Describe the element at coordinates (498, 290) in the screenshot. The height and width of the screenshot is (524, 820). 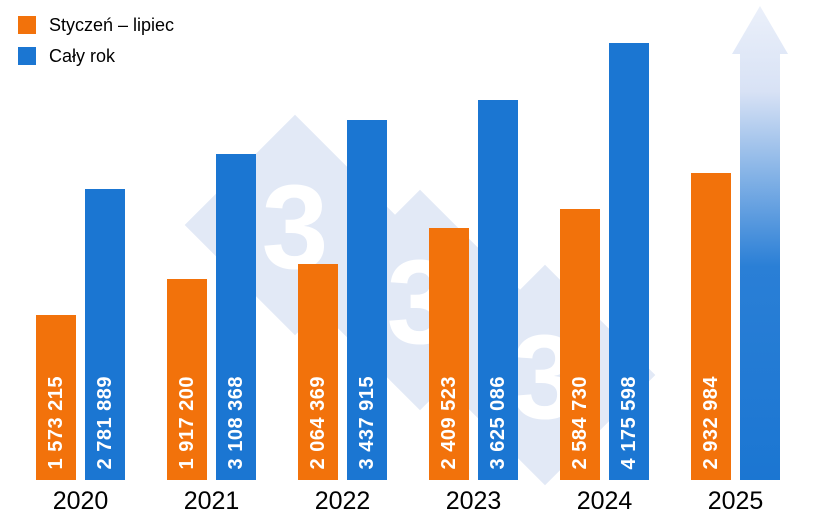
I see `bar-caly-rok-2023: 3 625 086` at that location.